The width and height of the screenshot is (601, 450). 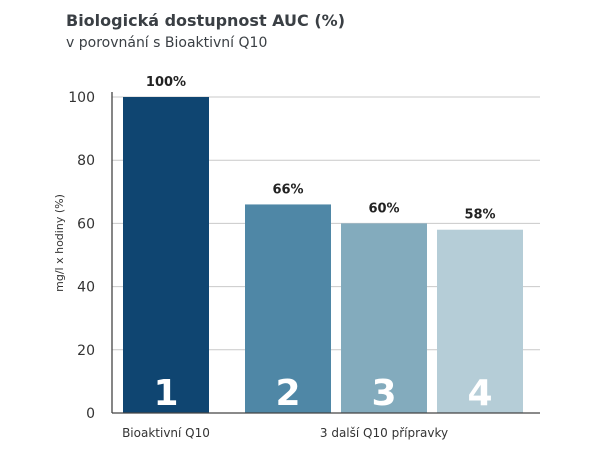 I want to click on data-label: 60%, so click(x=383, y=208).